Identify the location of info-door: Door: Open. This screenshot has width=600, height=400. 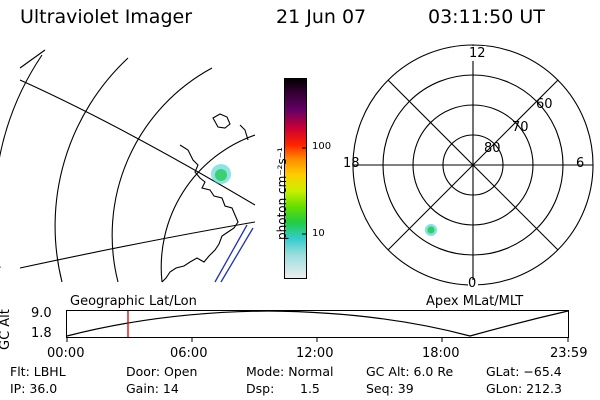
(162, 371).